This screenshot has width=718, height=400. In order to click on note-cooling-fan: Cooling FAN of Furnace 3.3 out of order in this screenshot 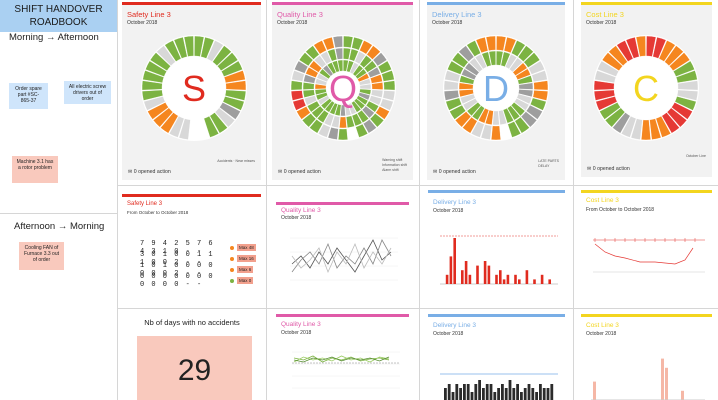, I will do `click(41, 256)`.